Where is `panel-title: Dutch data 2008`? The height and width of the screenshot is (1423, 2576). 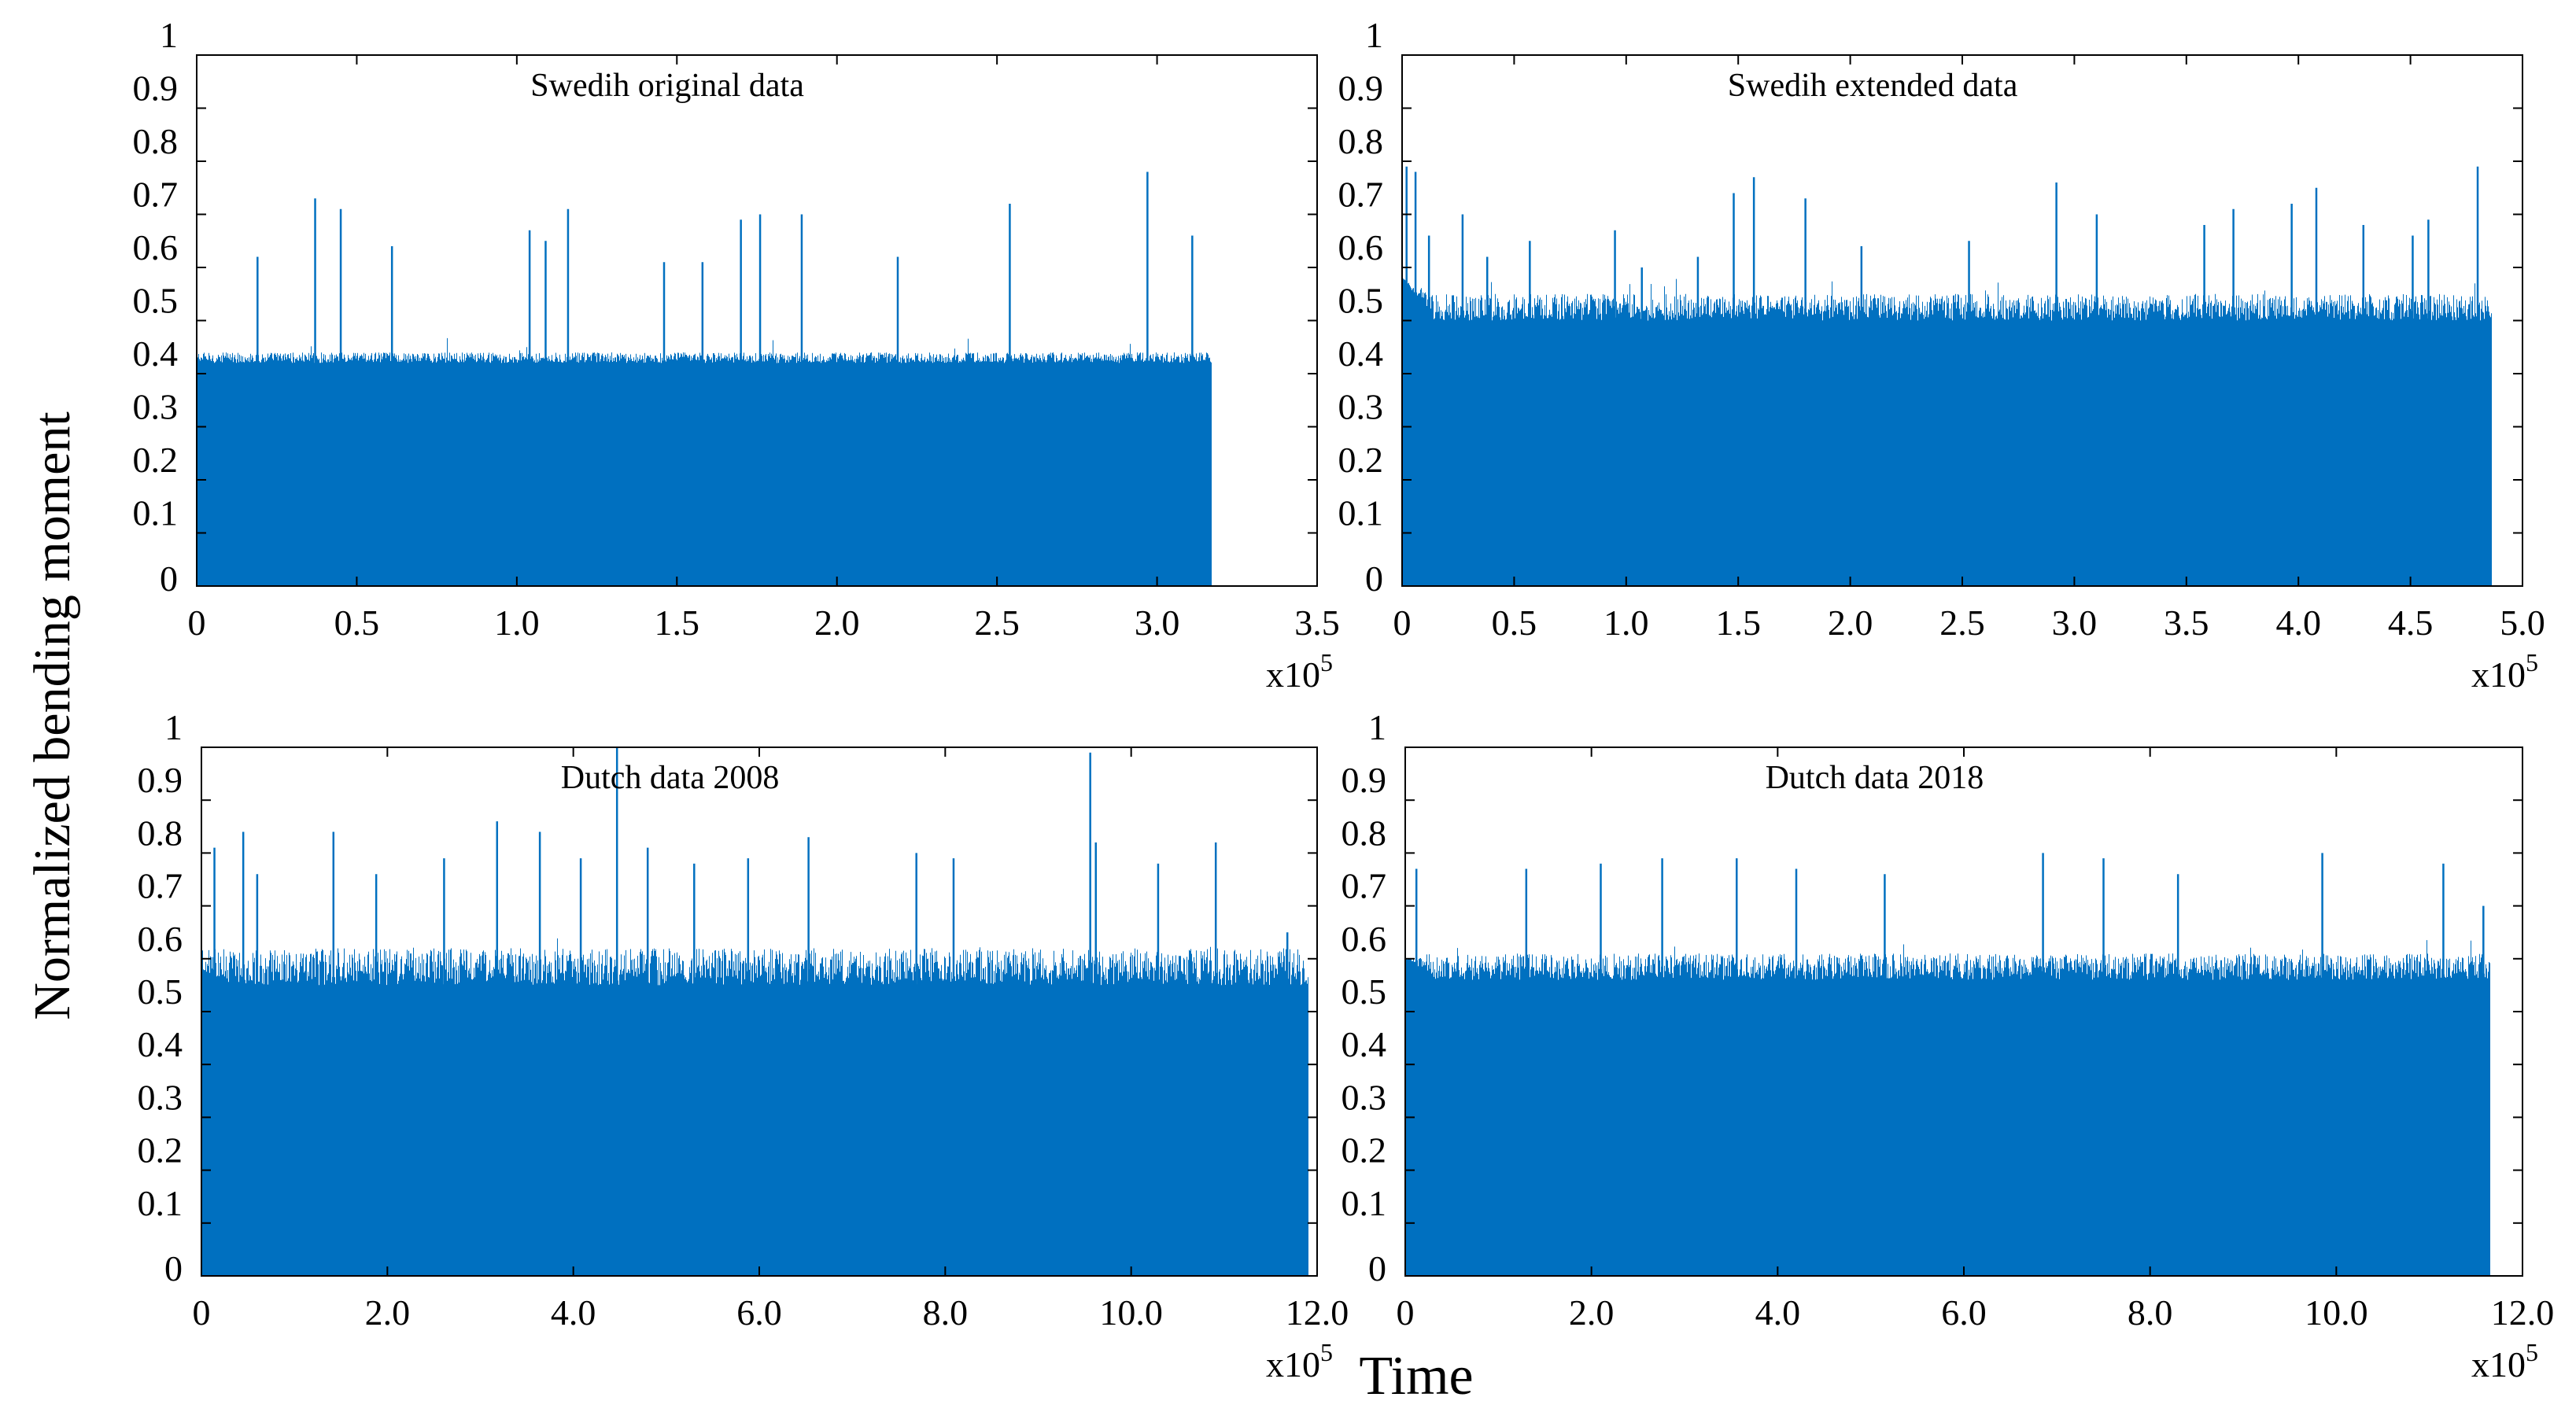
panel-title: Dutch data 2008 is located at coordinates (670, 778).